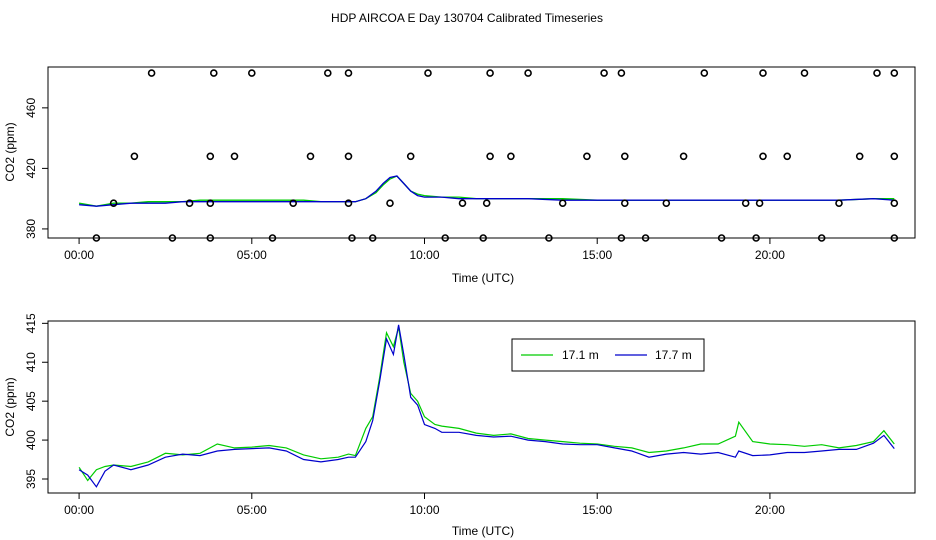 The height and width of the screenshot is (540, 936). Describe the element at coordinates (770, 255) in the screenshot. I see `top-x-tick-label: 20:00` at that location.